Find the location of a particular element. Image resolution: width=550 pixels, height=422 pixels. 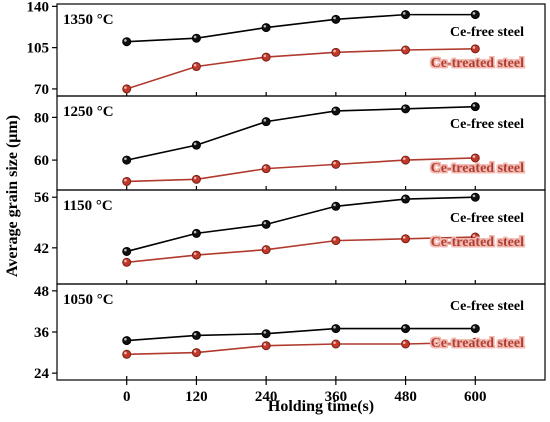

legend-entry: Ce-free steel is located at coordinates (487, 32).